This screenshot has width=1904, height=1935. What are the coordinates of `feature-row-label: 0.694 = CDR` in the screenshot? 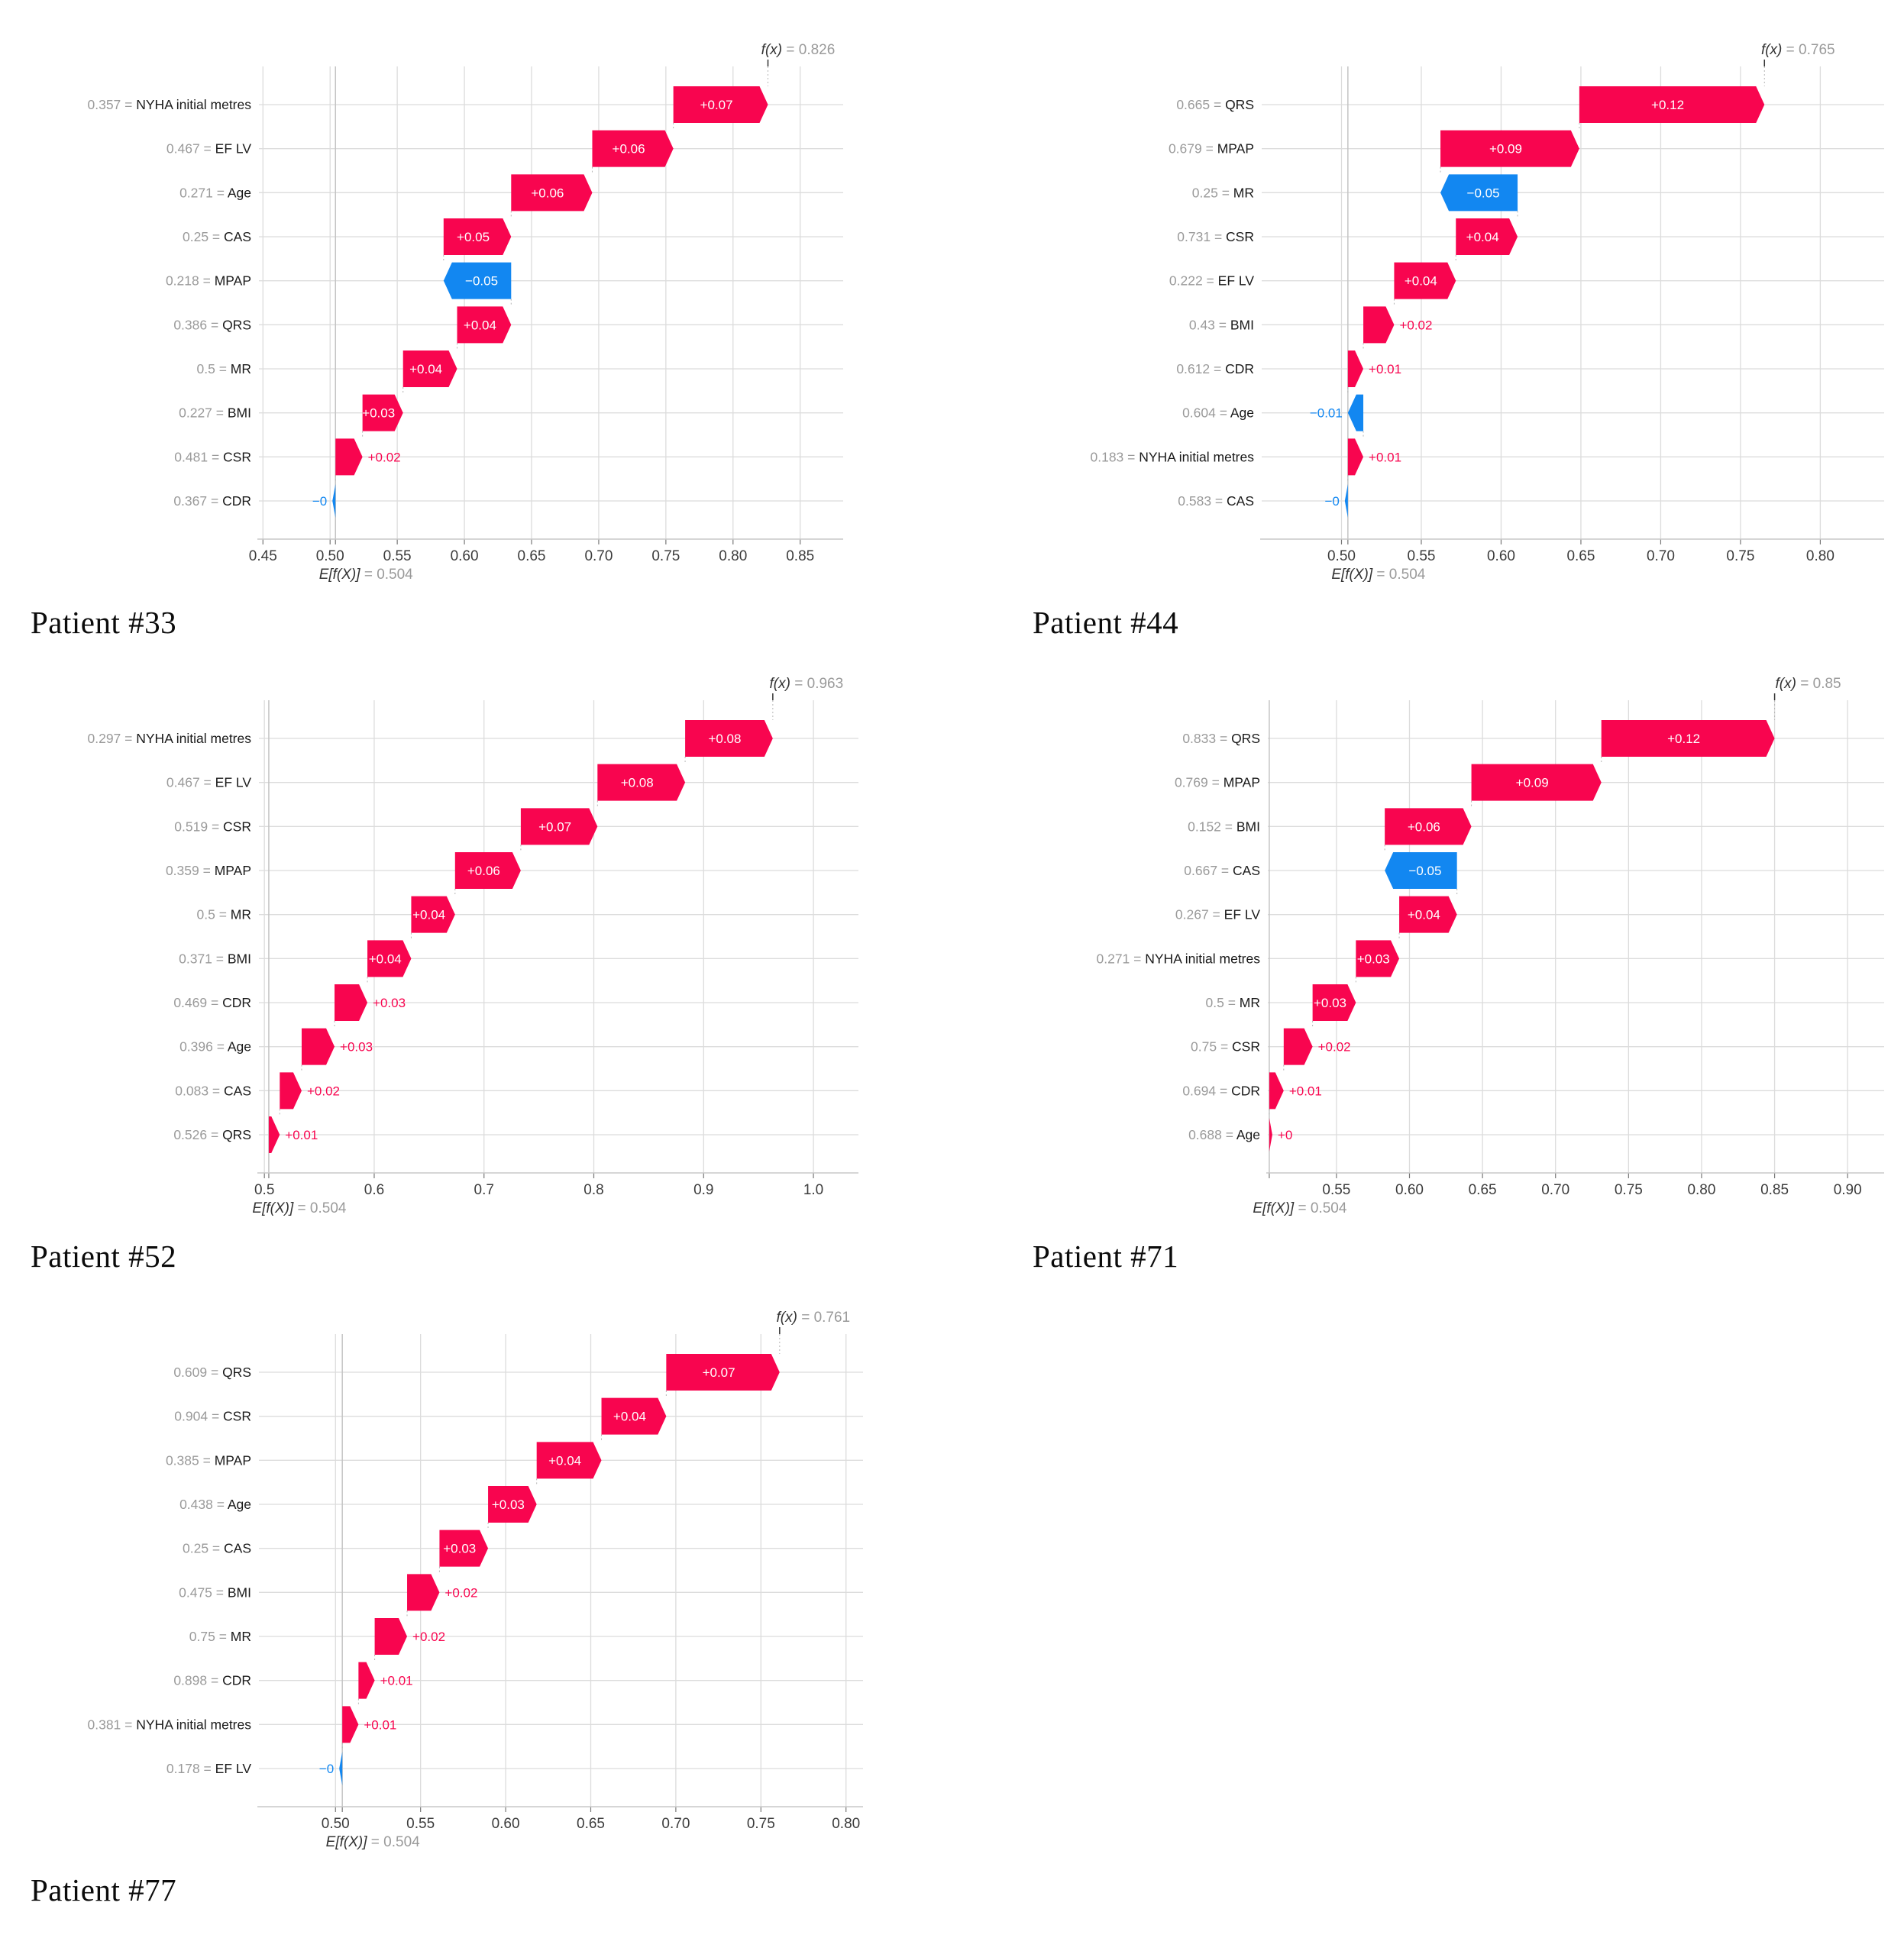 It's located at (1221, 1091).